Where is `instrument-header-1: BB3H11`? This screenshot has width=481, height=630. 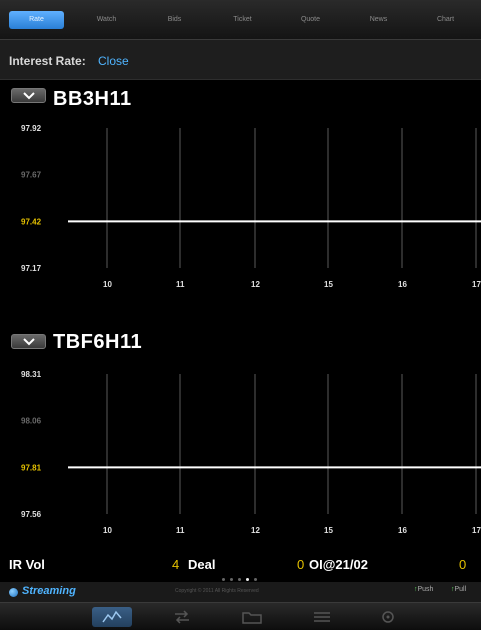 instrument-header-1: BB3H11 is located at coordinates (240, 103).